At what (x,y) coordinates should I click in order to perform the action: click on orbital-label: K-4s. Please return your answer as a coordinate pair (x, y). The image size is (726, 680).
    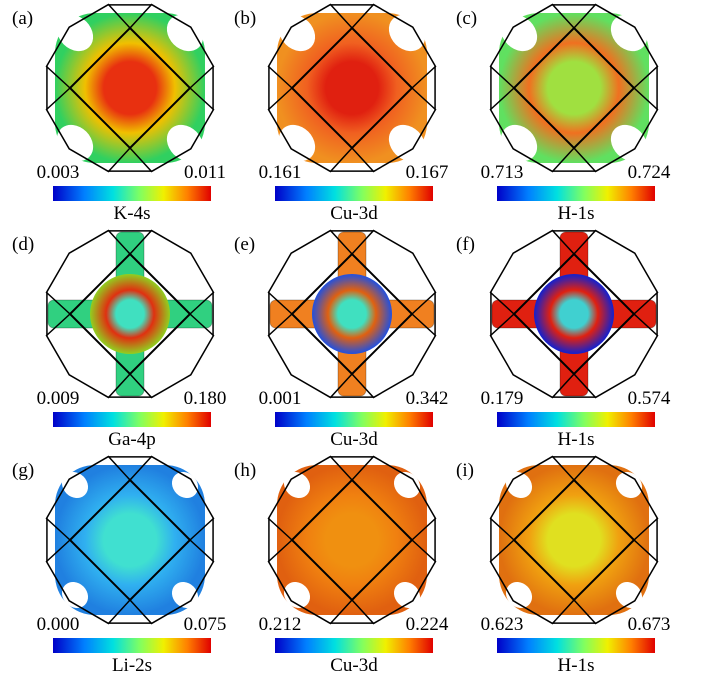
    Looking at the image, I should click on (132, 213).